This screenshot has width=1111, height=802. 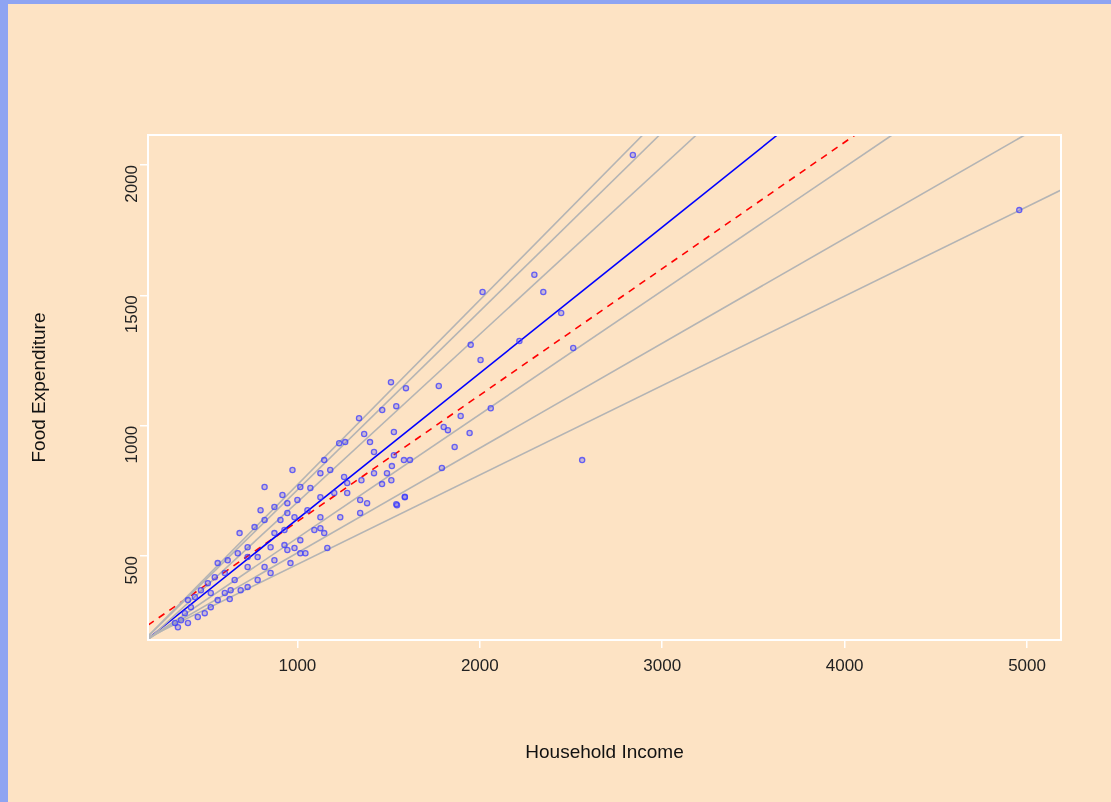 I want to click on x-tick-label: 3000, so click(x=662, y=665).